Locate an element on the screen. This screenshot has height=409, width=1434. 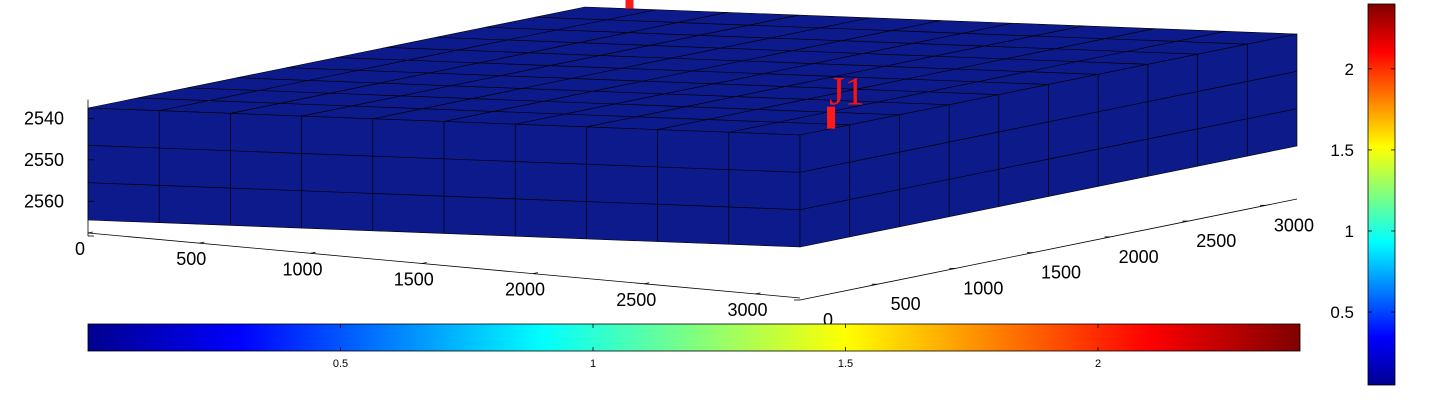
y-tick-label: 500 is located at coordinates (906, 304).